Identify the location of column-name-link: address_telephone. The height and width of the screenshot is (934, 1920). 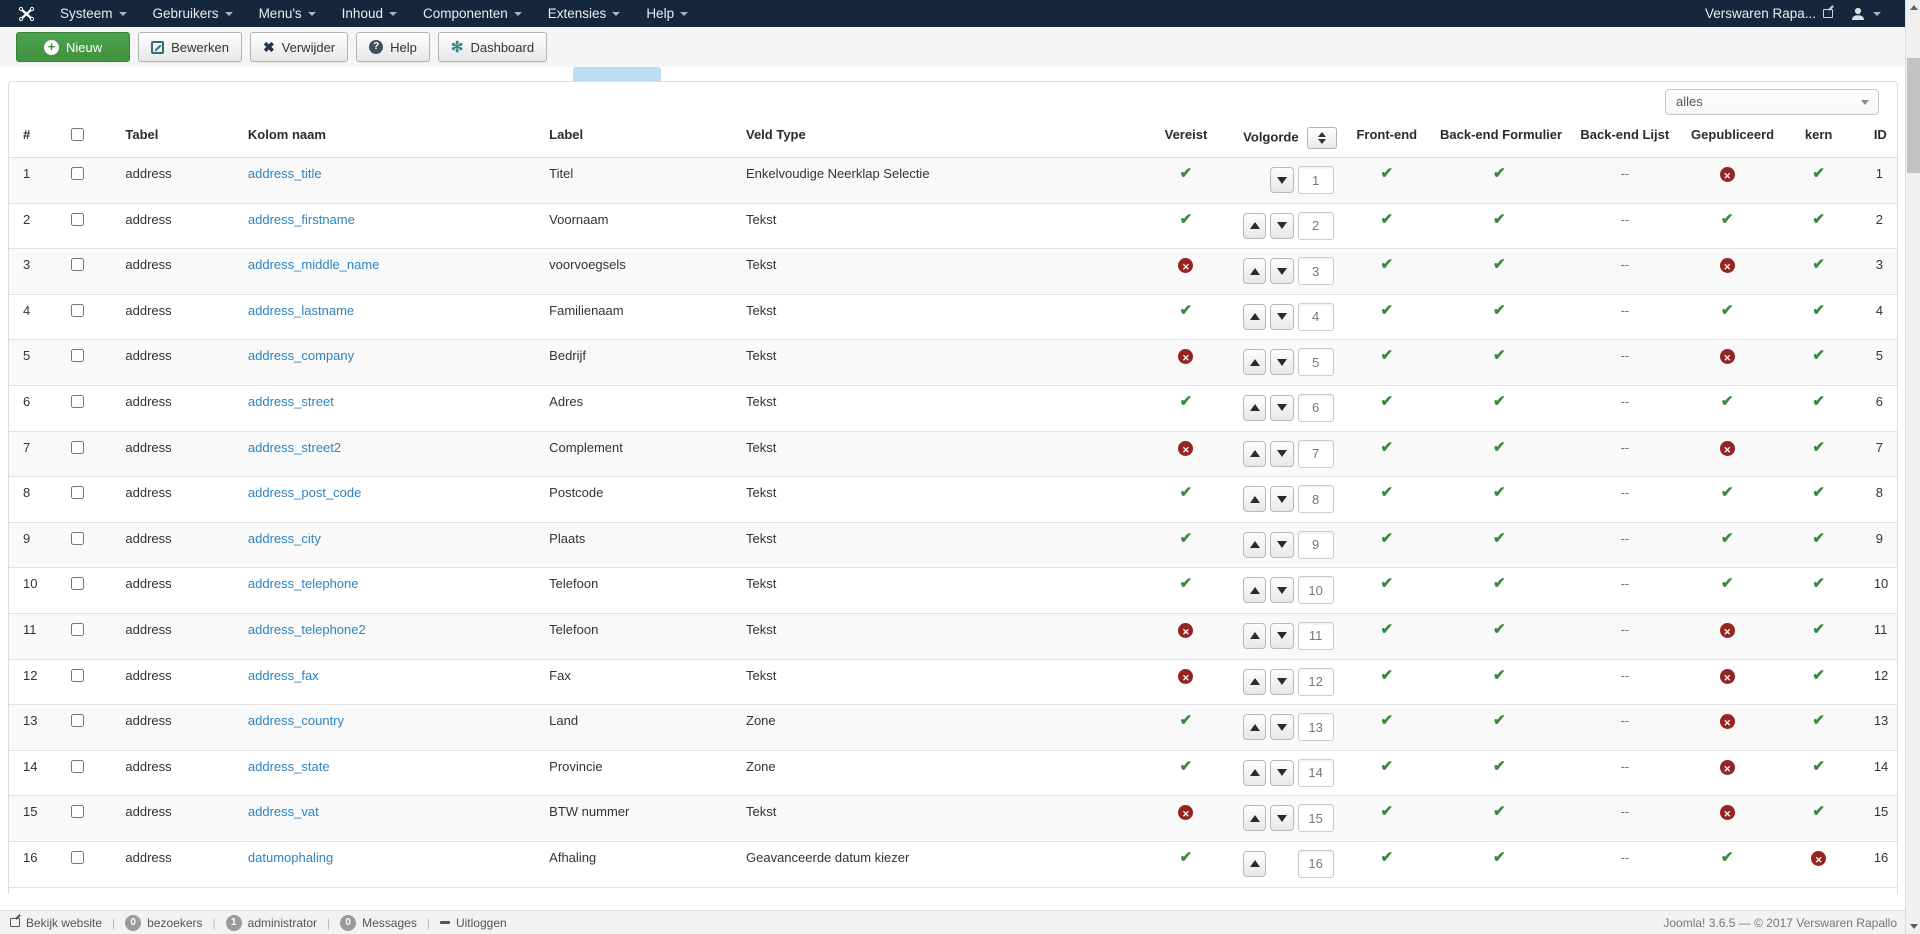
(303, 584).